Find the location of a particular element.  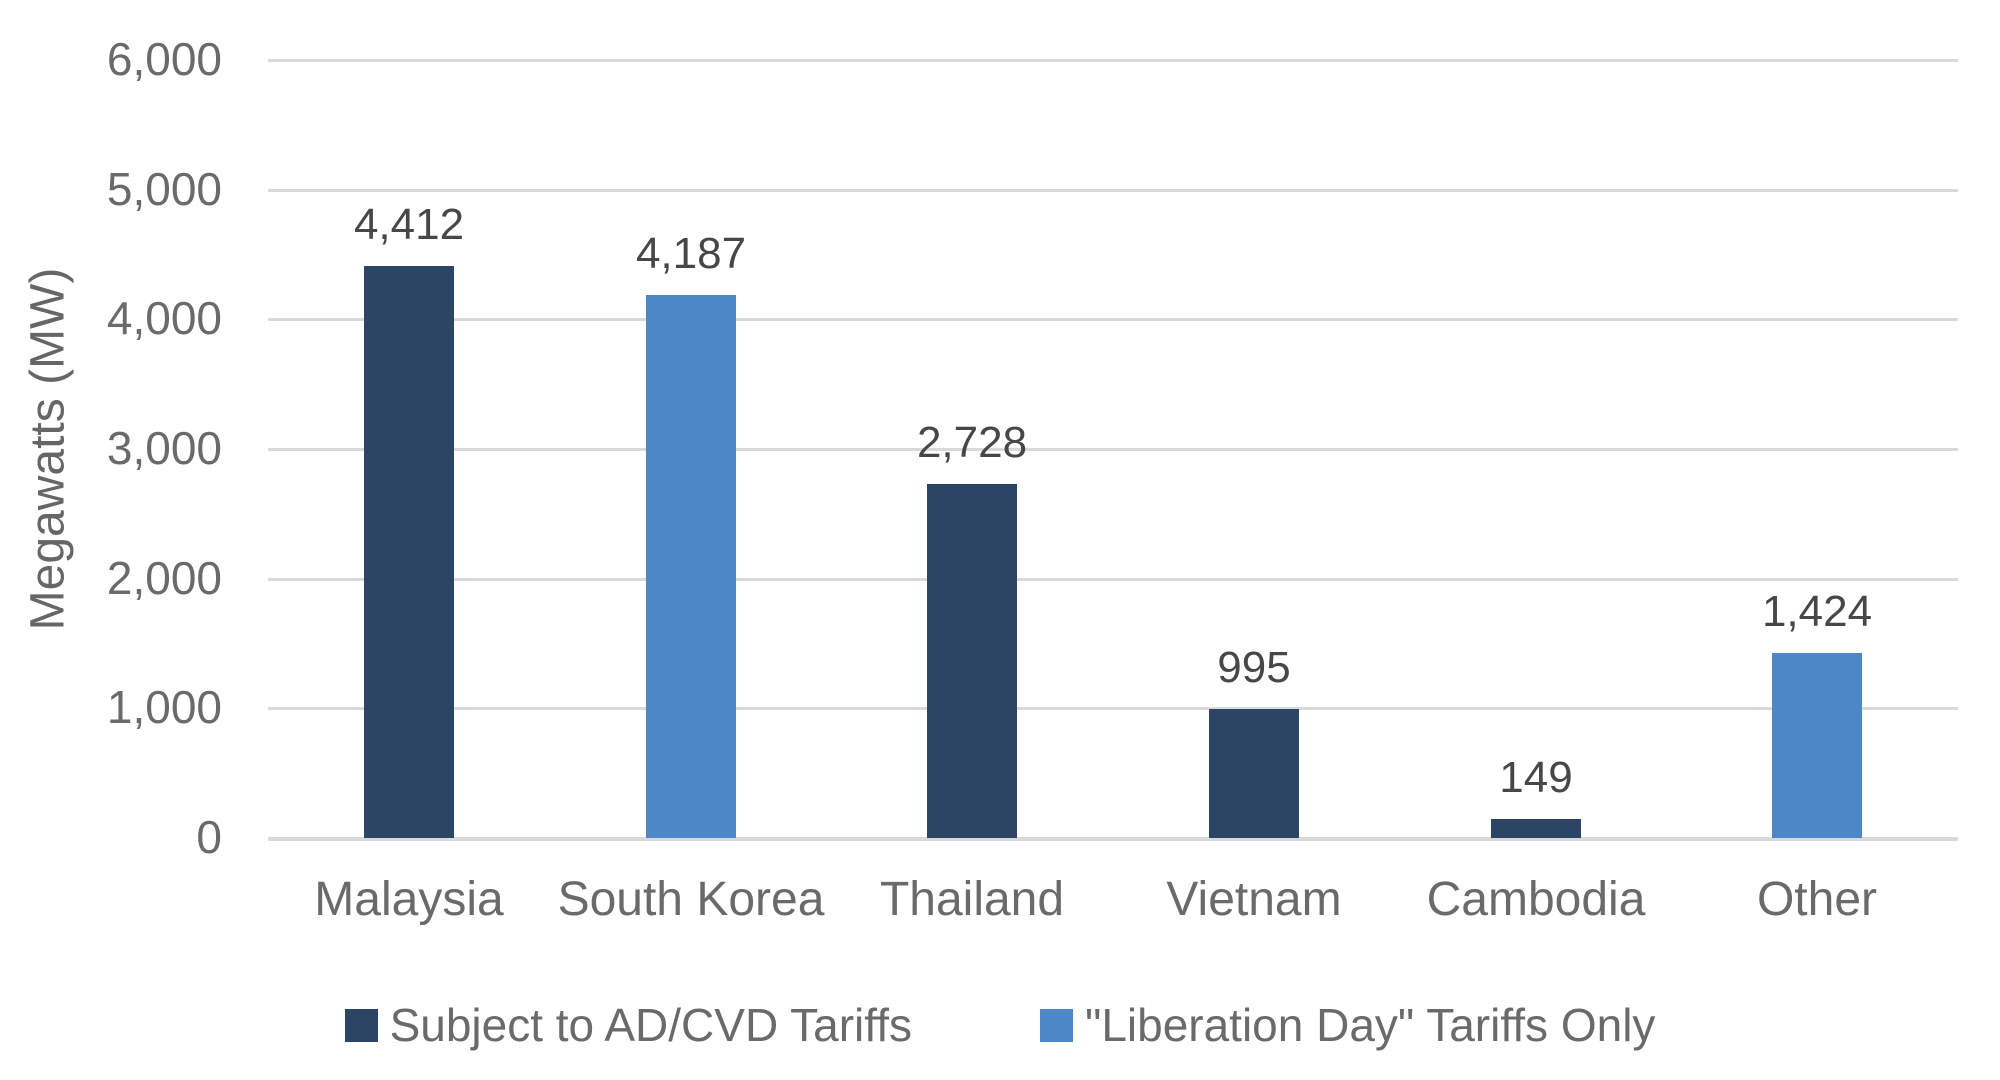

category-label-vietnam: Vietnam is located at coordinates (1254, 899).